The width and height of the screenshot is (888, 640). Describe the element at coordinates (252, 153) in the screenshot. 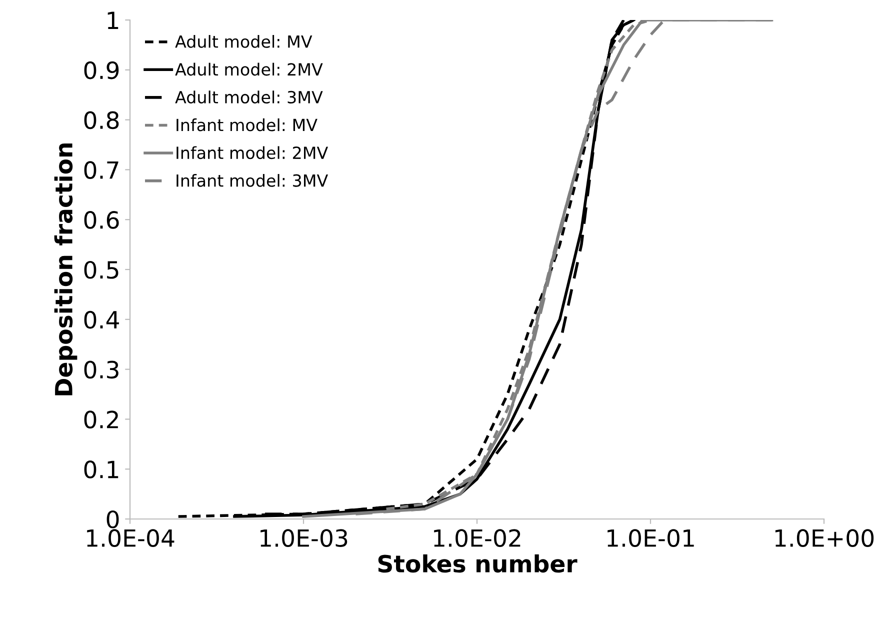

I see `legend-label: Infant model: 2MV` at that location.